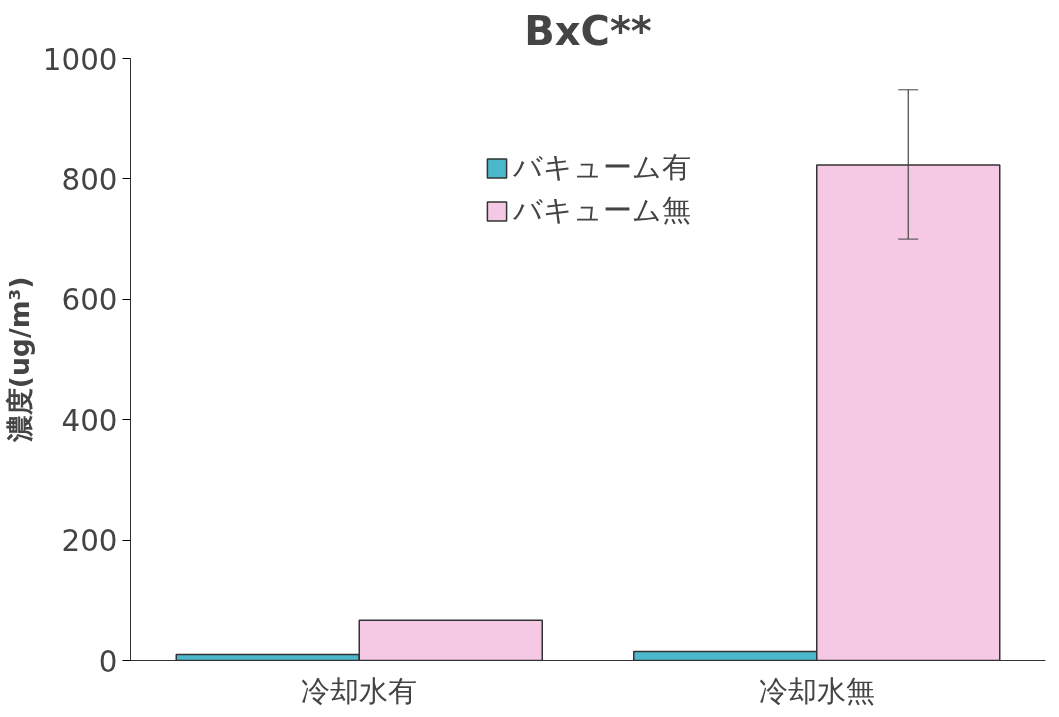 The width and height of the screenshot is (1059, 717). Describe the element at coordinates (816, 690) in the screenshot. I see `x-tick-label: 冷却水無` at that location.